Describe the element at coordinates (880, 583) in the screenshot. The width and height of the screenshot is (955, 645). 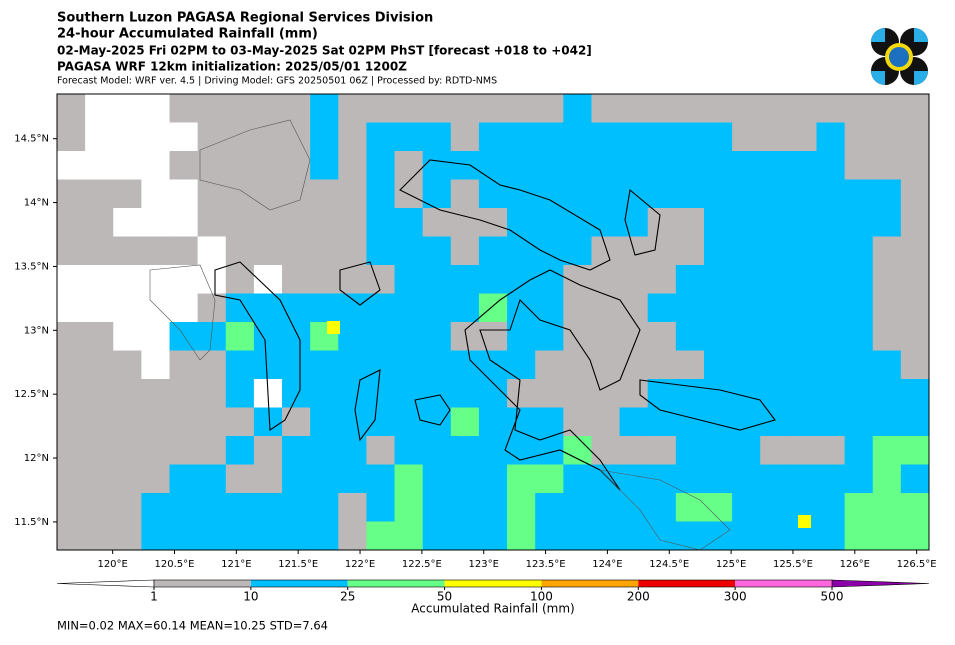
I see `colorbar-over` at that location.